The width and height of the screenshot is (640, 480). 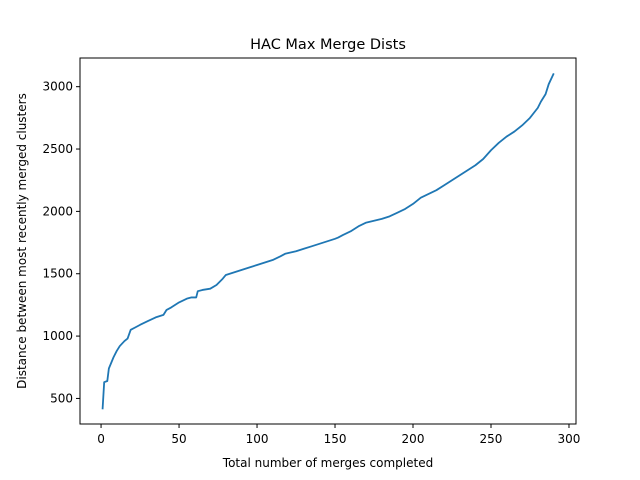 I want to click on x-tick-label: 100, so click(x=257, y=439).